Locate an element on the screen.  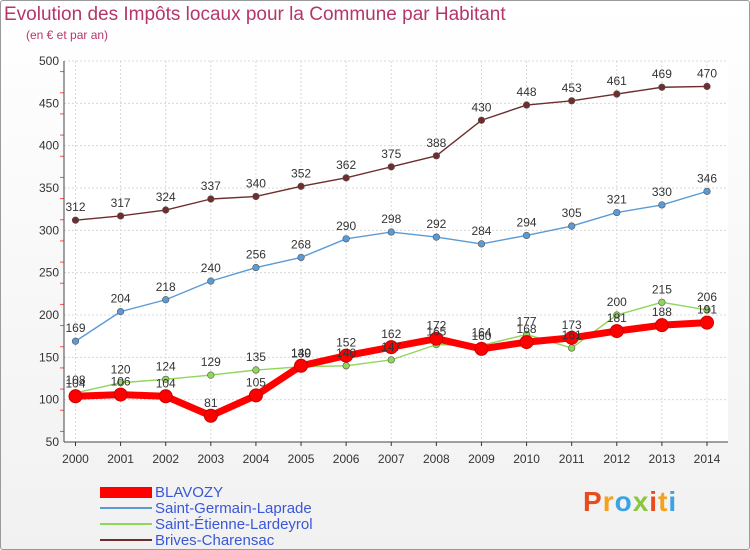
data-label: 181 is located at coordinates (617, 318).